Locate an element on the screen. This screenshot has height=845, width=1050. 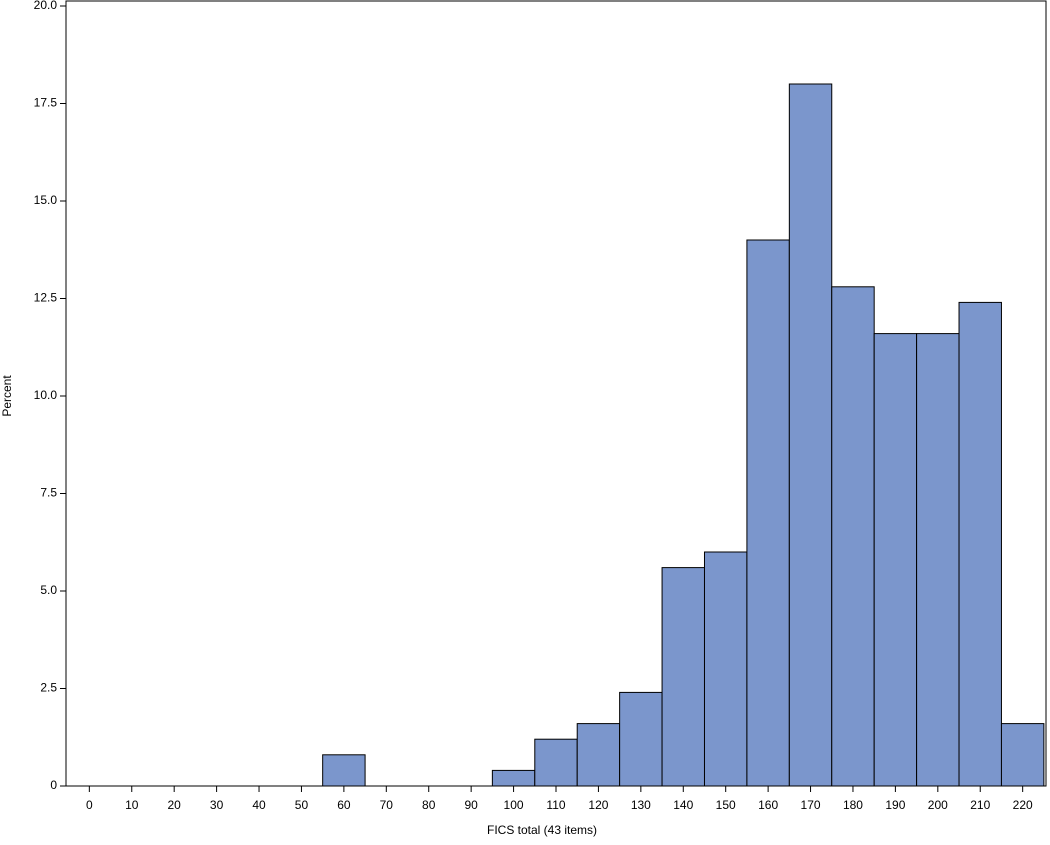
x-tick-label: 140 is located at coordinates (683, 805).